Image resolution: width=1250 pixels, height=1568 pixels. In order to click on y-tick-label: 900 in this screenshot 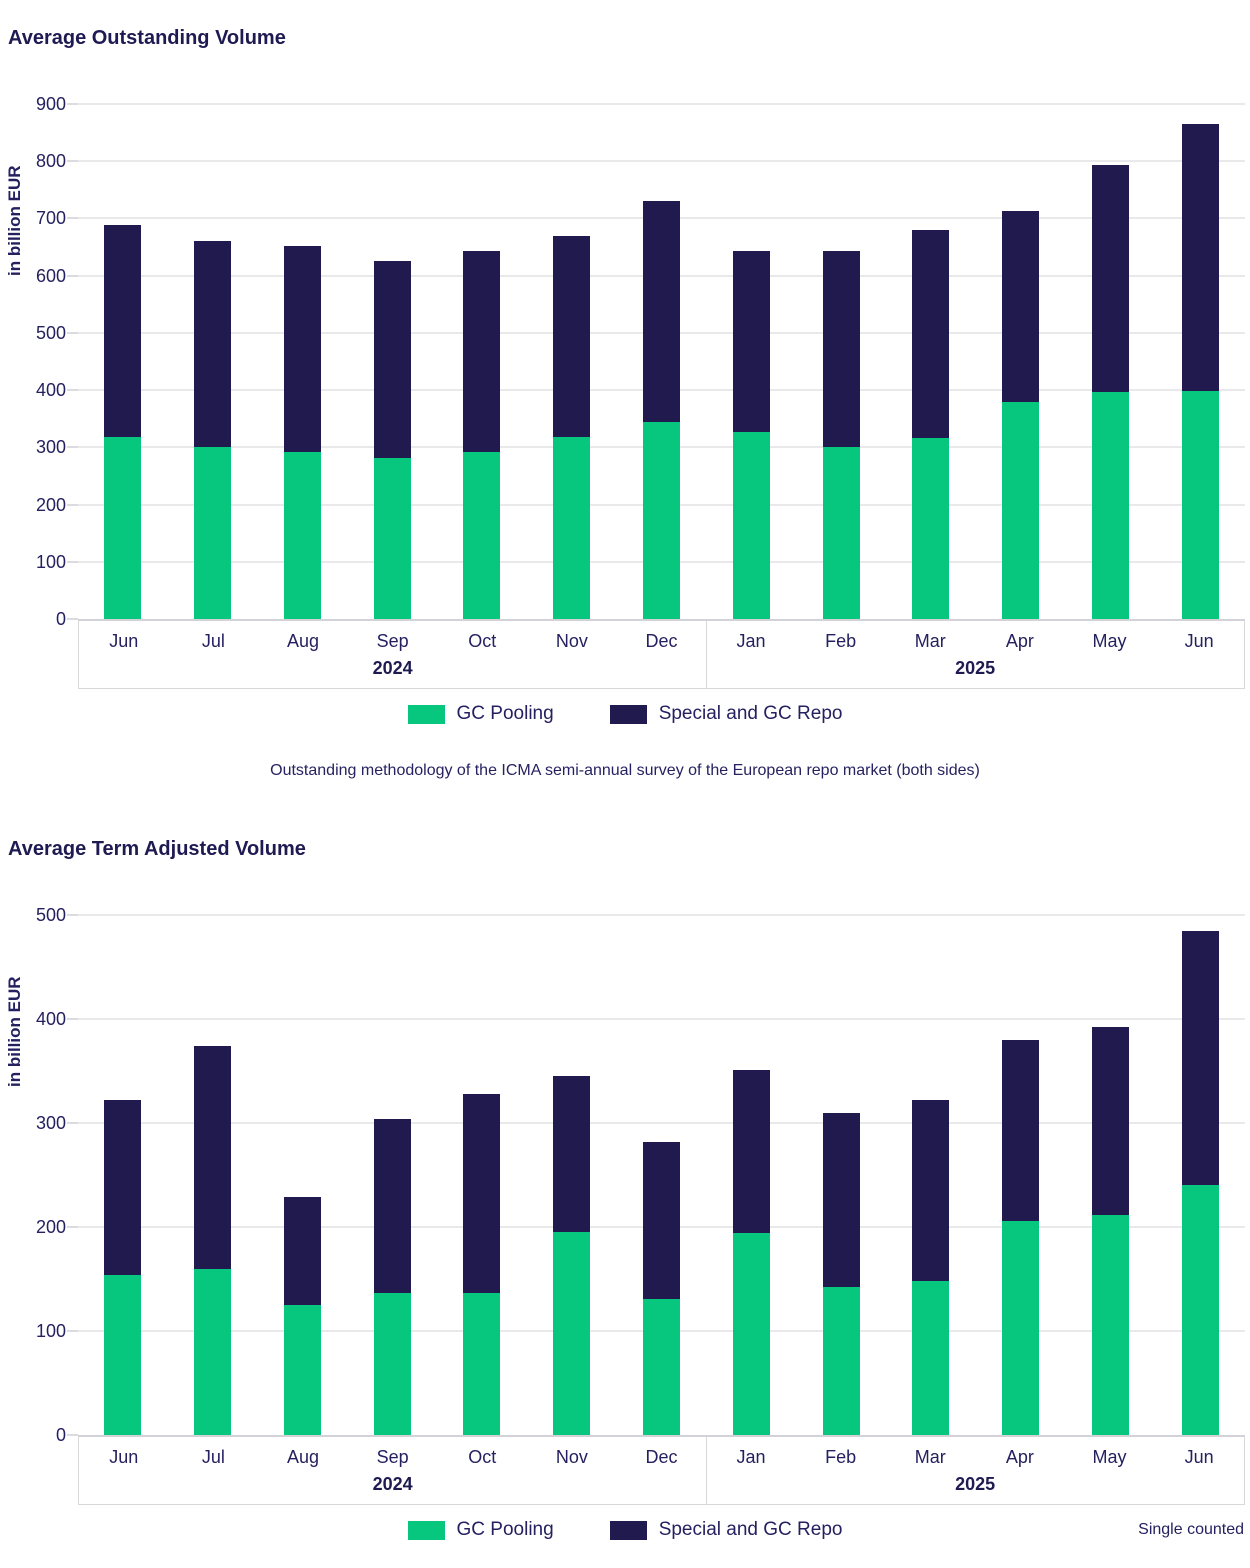, I will do `click(50, 104)`.